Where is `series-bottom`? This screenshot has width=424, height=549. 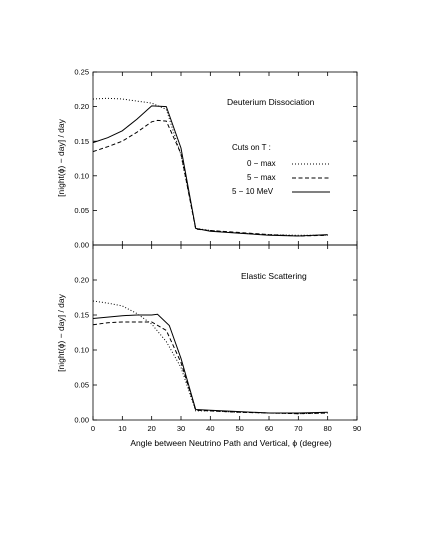 series-bottom is located at coordinates (210, 357).